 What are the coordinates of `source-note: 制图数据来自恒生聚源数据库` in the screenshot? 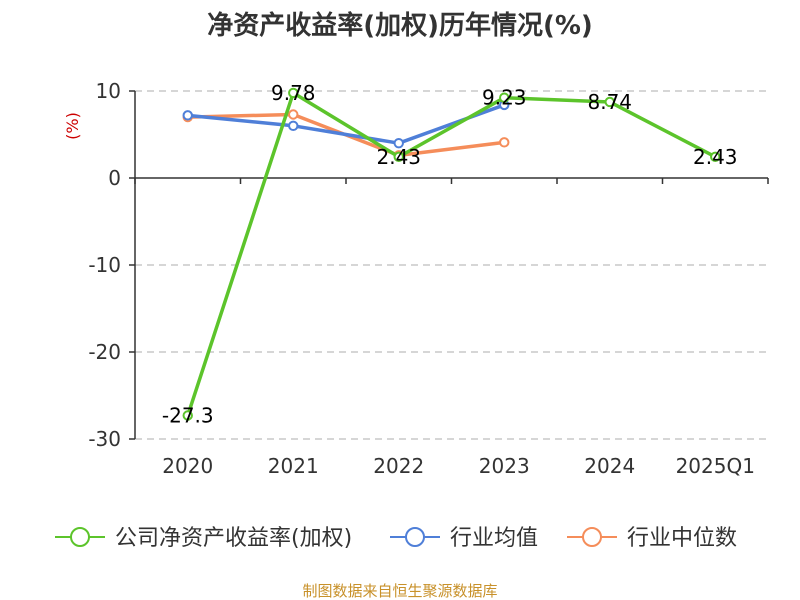 It's located at (399, 591).